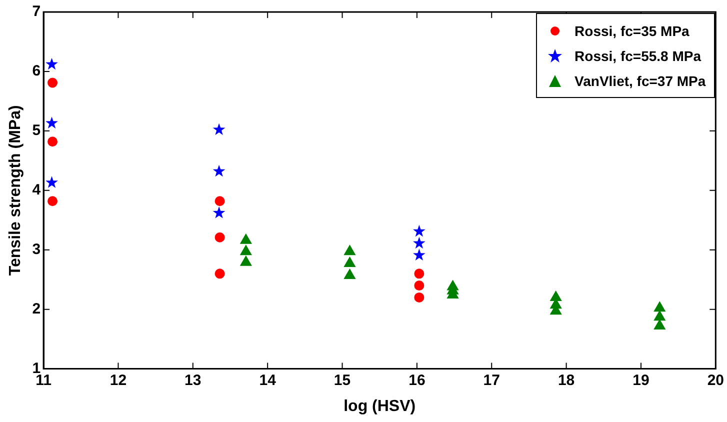  I want to click on x-tick-label: 12, so click(118, 380).